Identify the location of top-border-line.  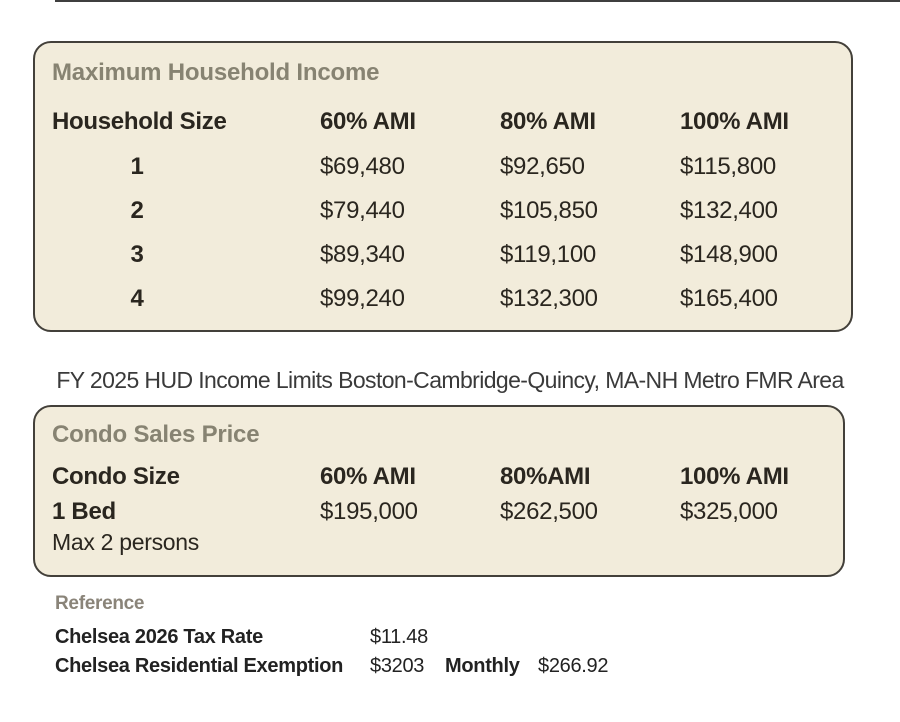
(477, 1).